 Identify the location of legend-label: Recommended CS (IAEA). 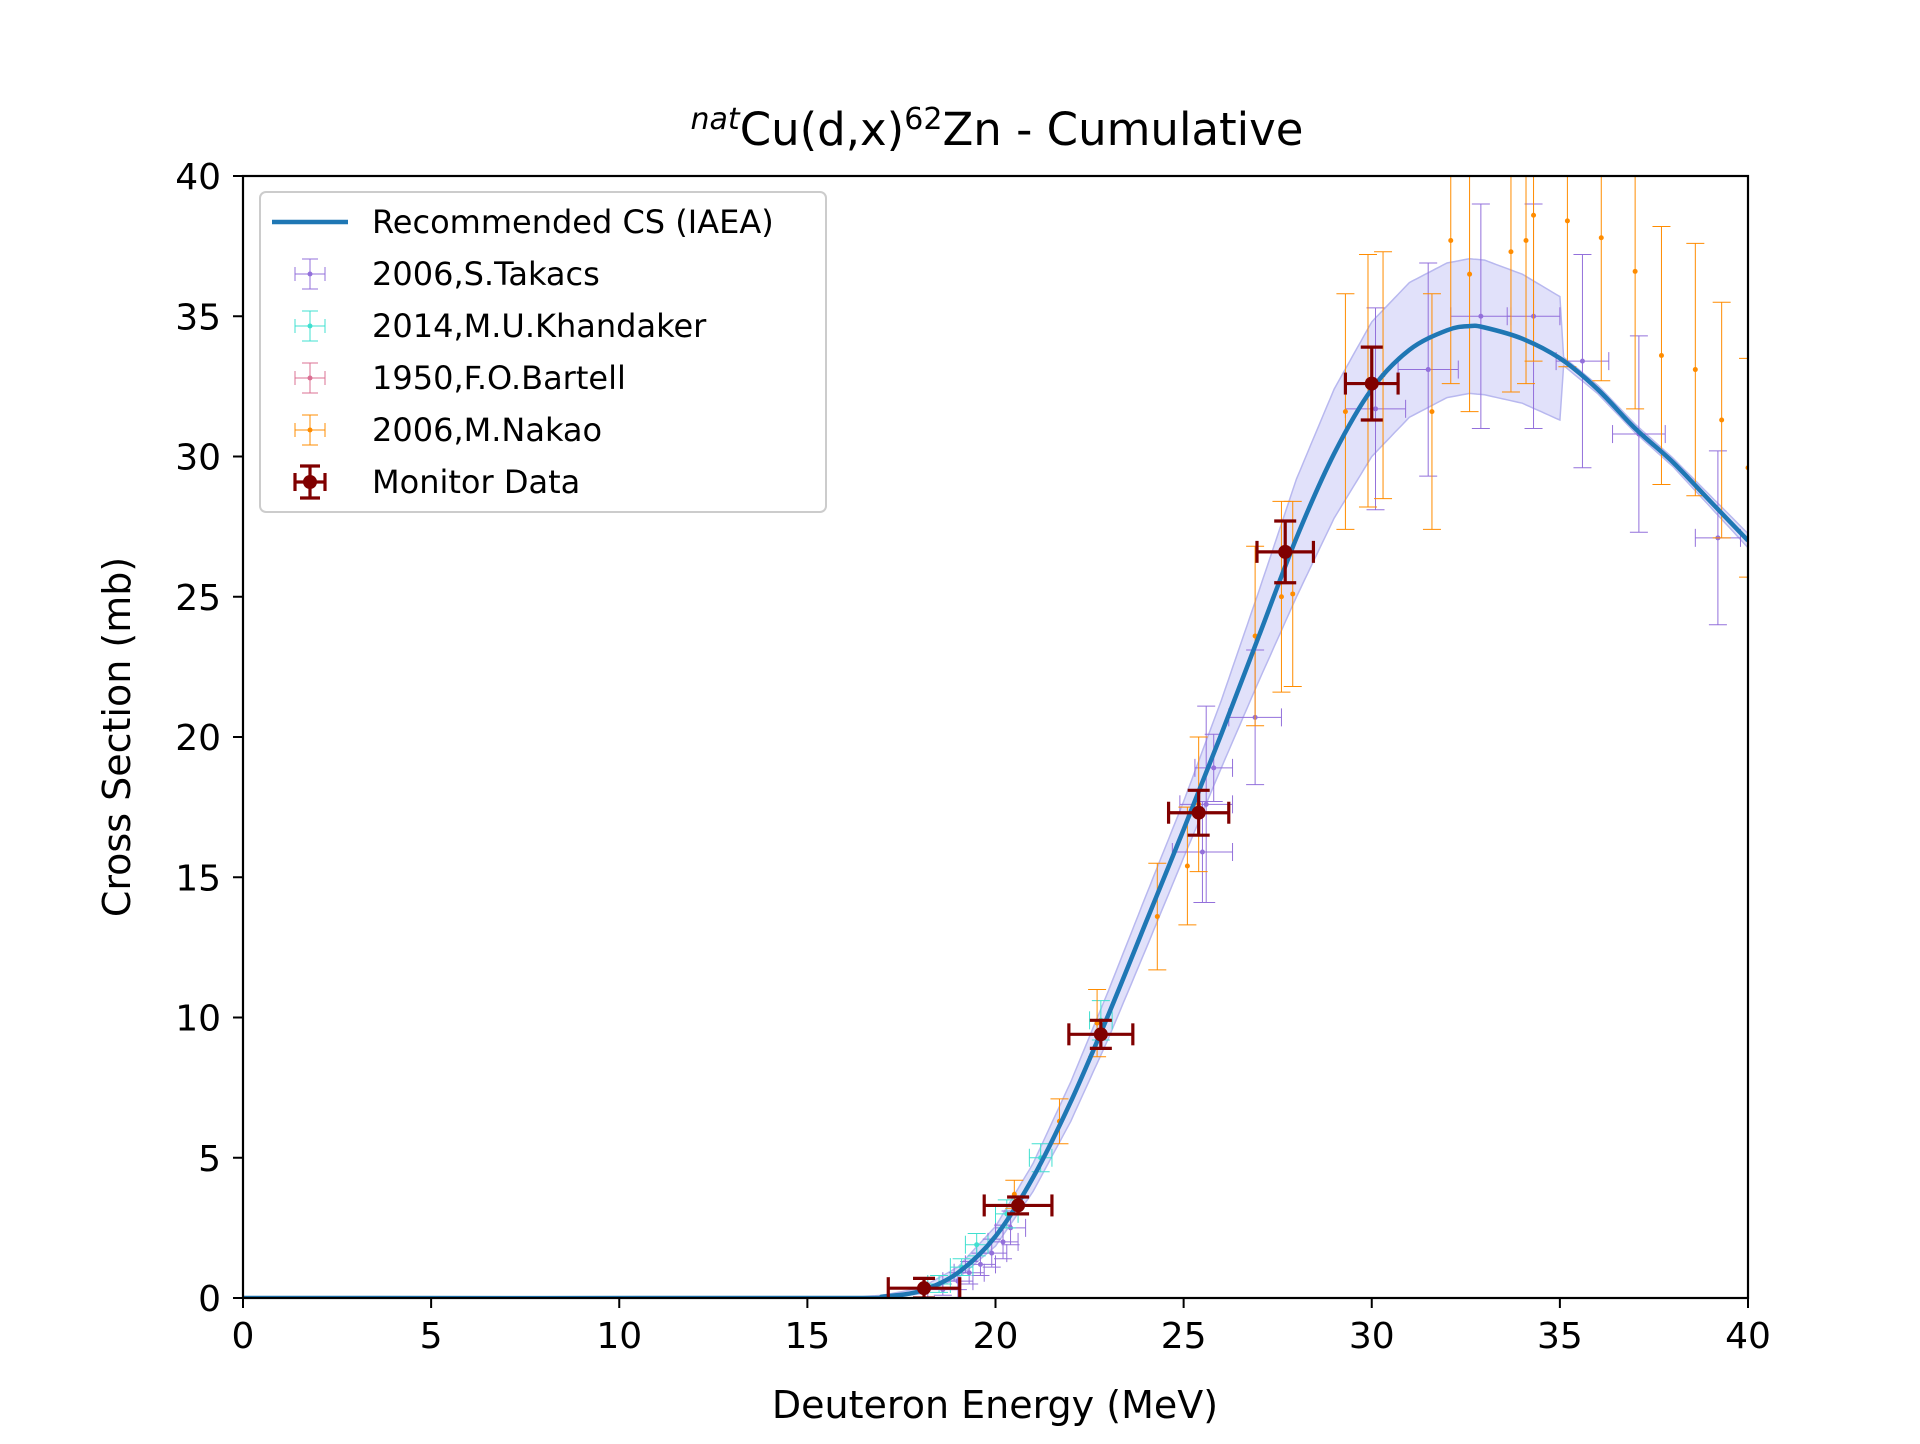
(573, 222).